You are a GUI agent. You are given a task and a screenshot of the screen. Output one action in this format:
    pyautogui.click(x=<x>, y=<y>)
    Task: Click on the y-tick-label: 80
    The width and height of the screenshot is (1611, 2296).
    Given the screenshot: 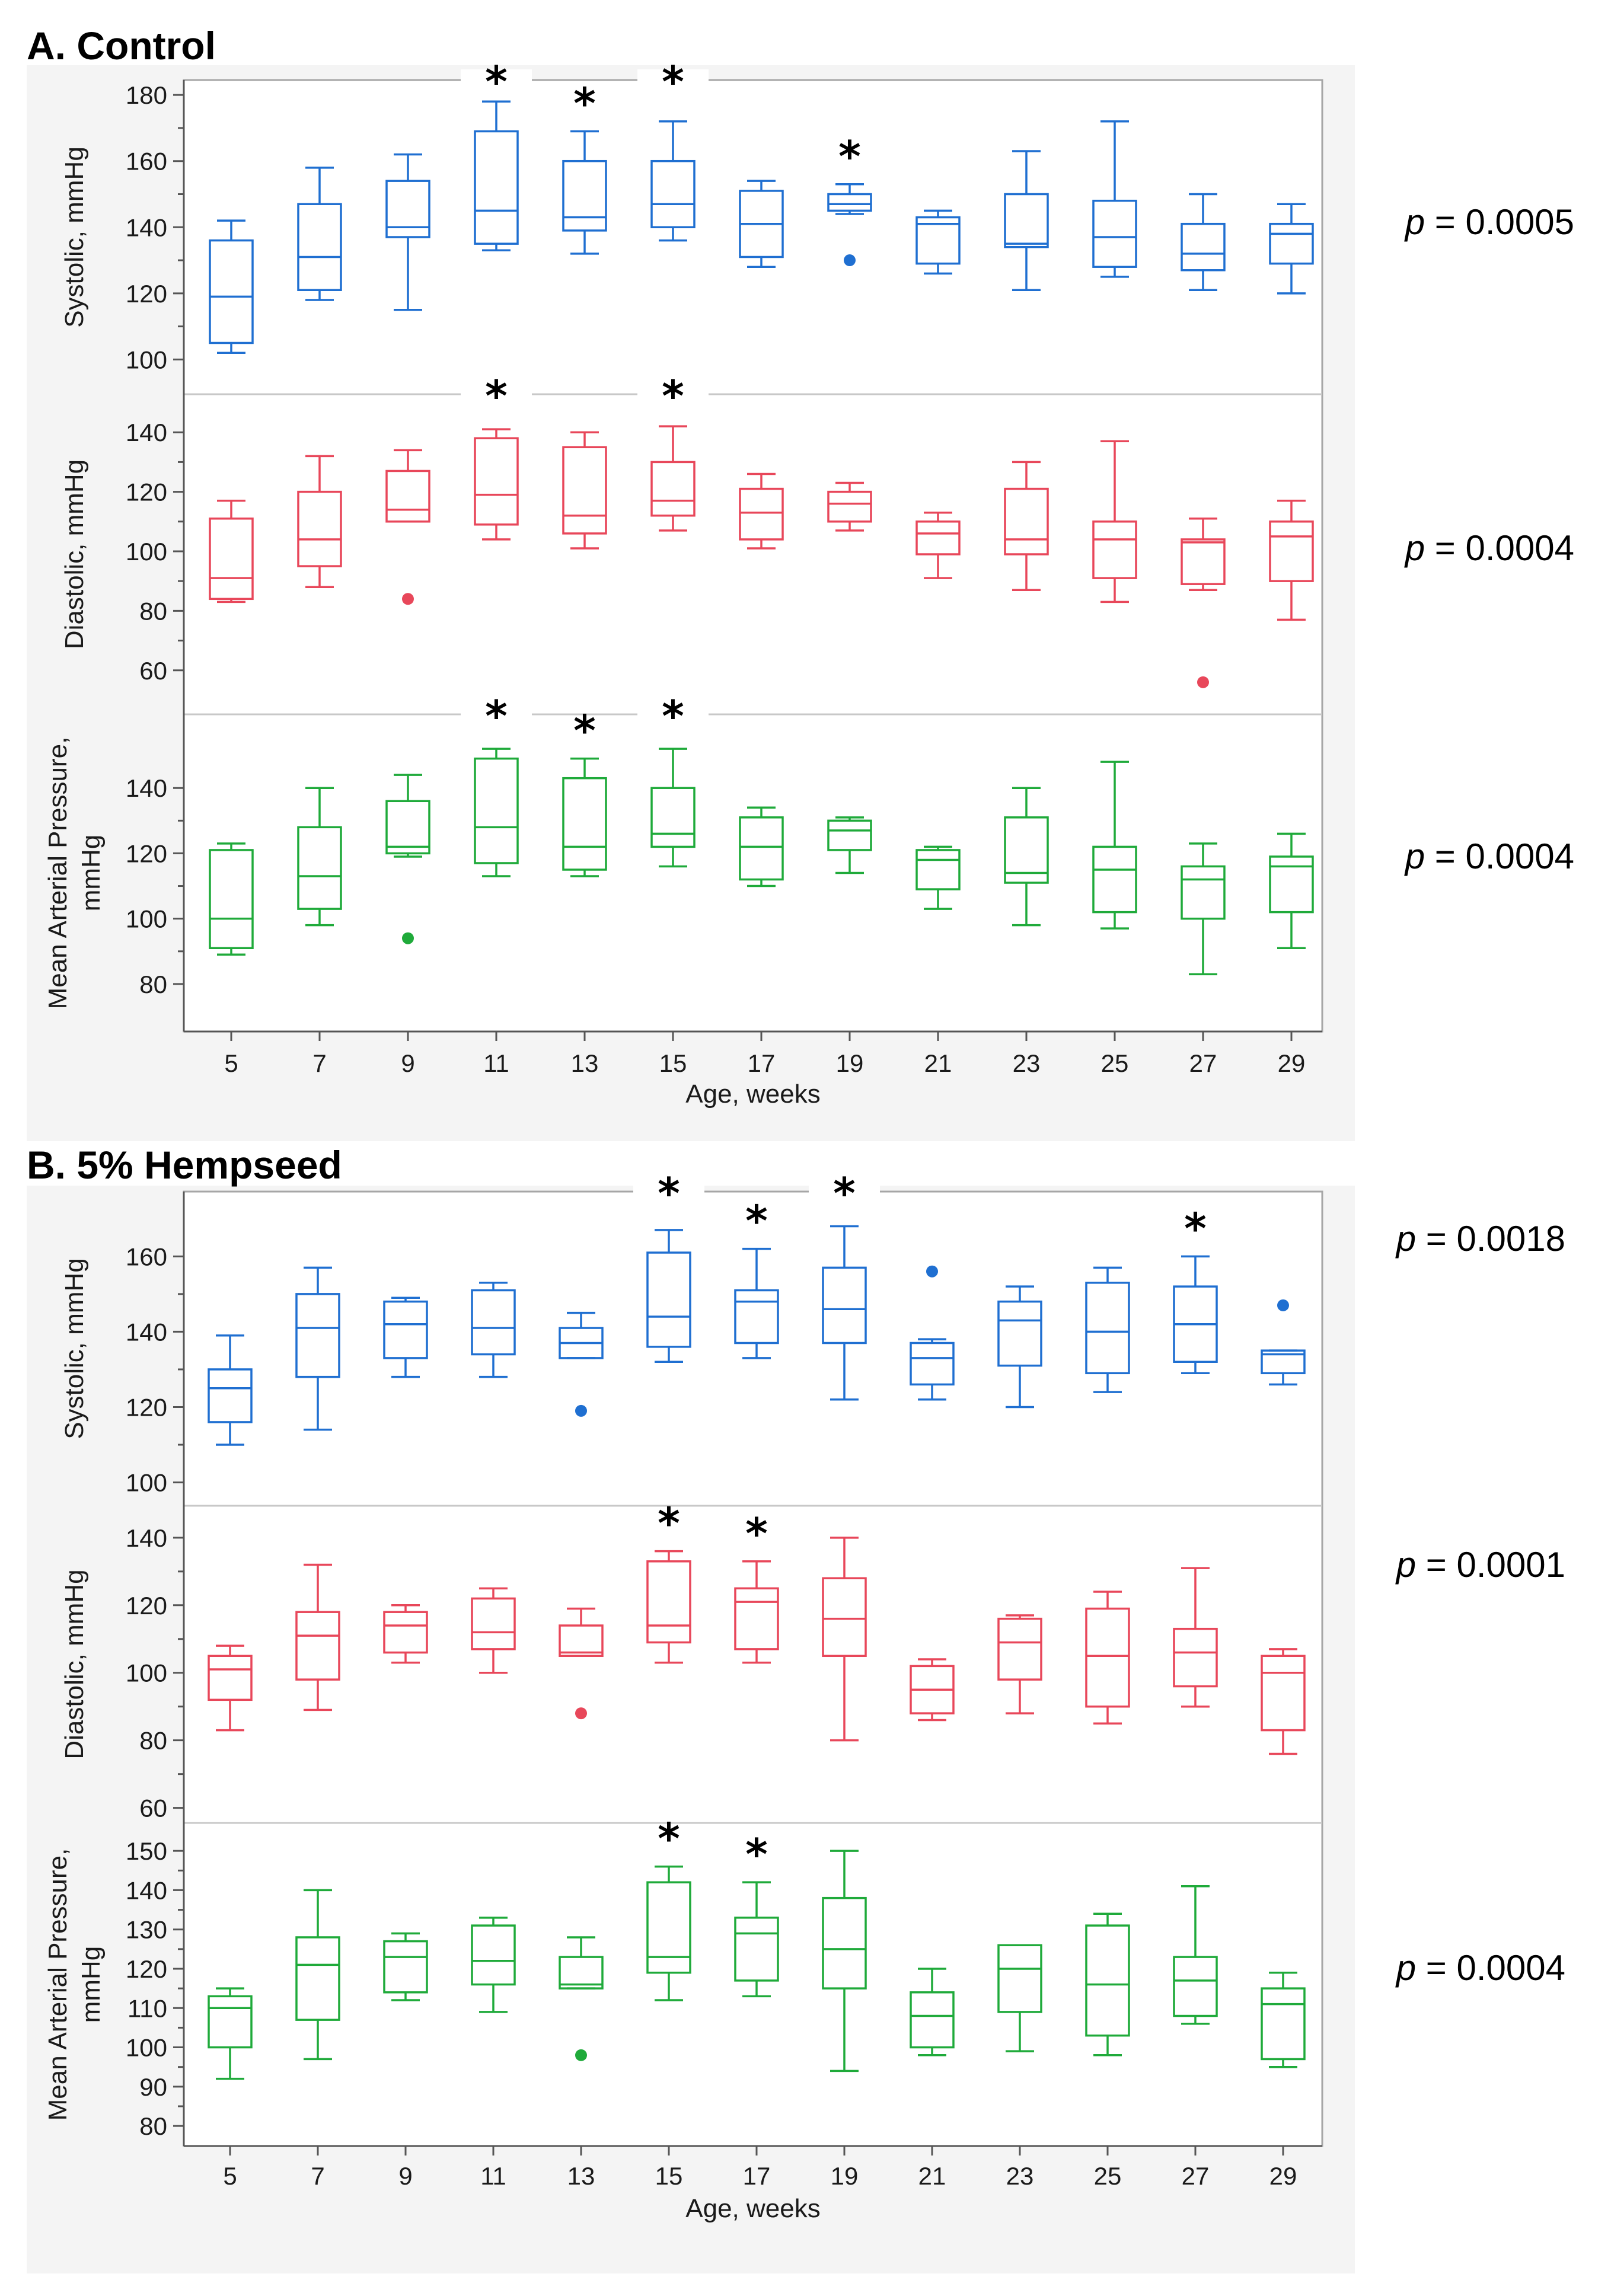 What is the action you would take?
    pyautogui.click(x=153, y=984)
    